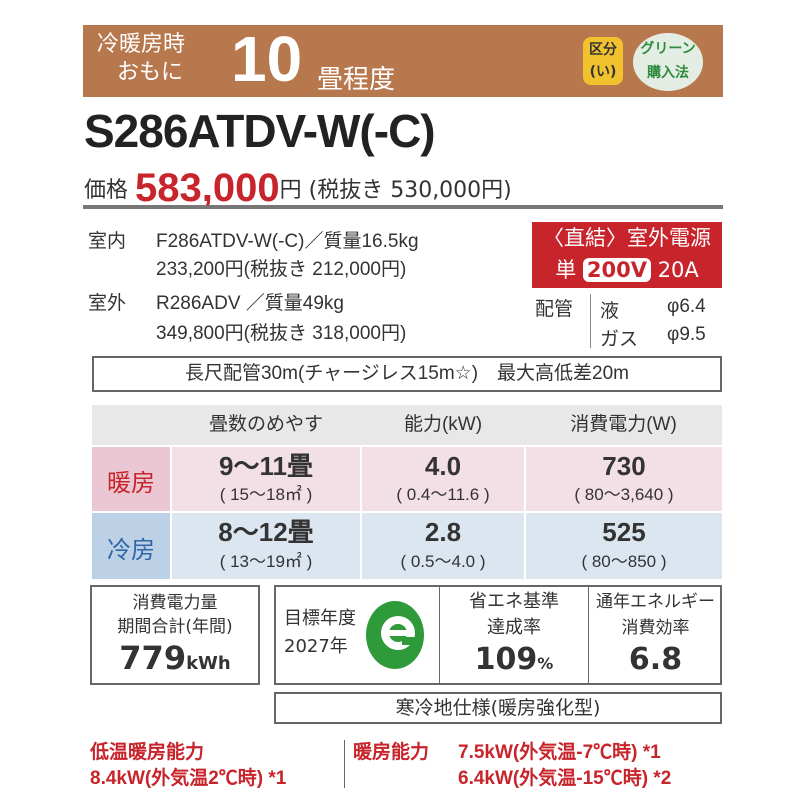 The height and width of the screenshot is (801, 801). I want to click on indoor-label: 室内, so click(107, 241).